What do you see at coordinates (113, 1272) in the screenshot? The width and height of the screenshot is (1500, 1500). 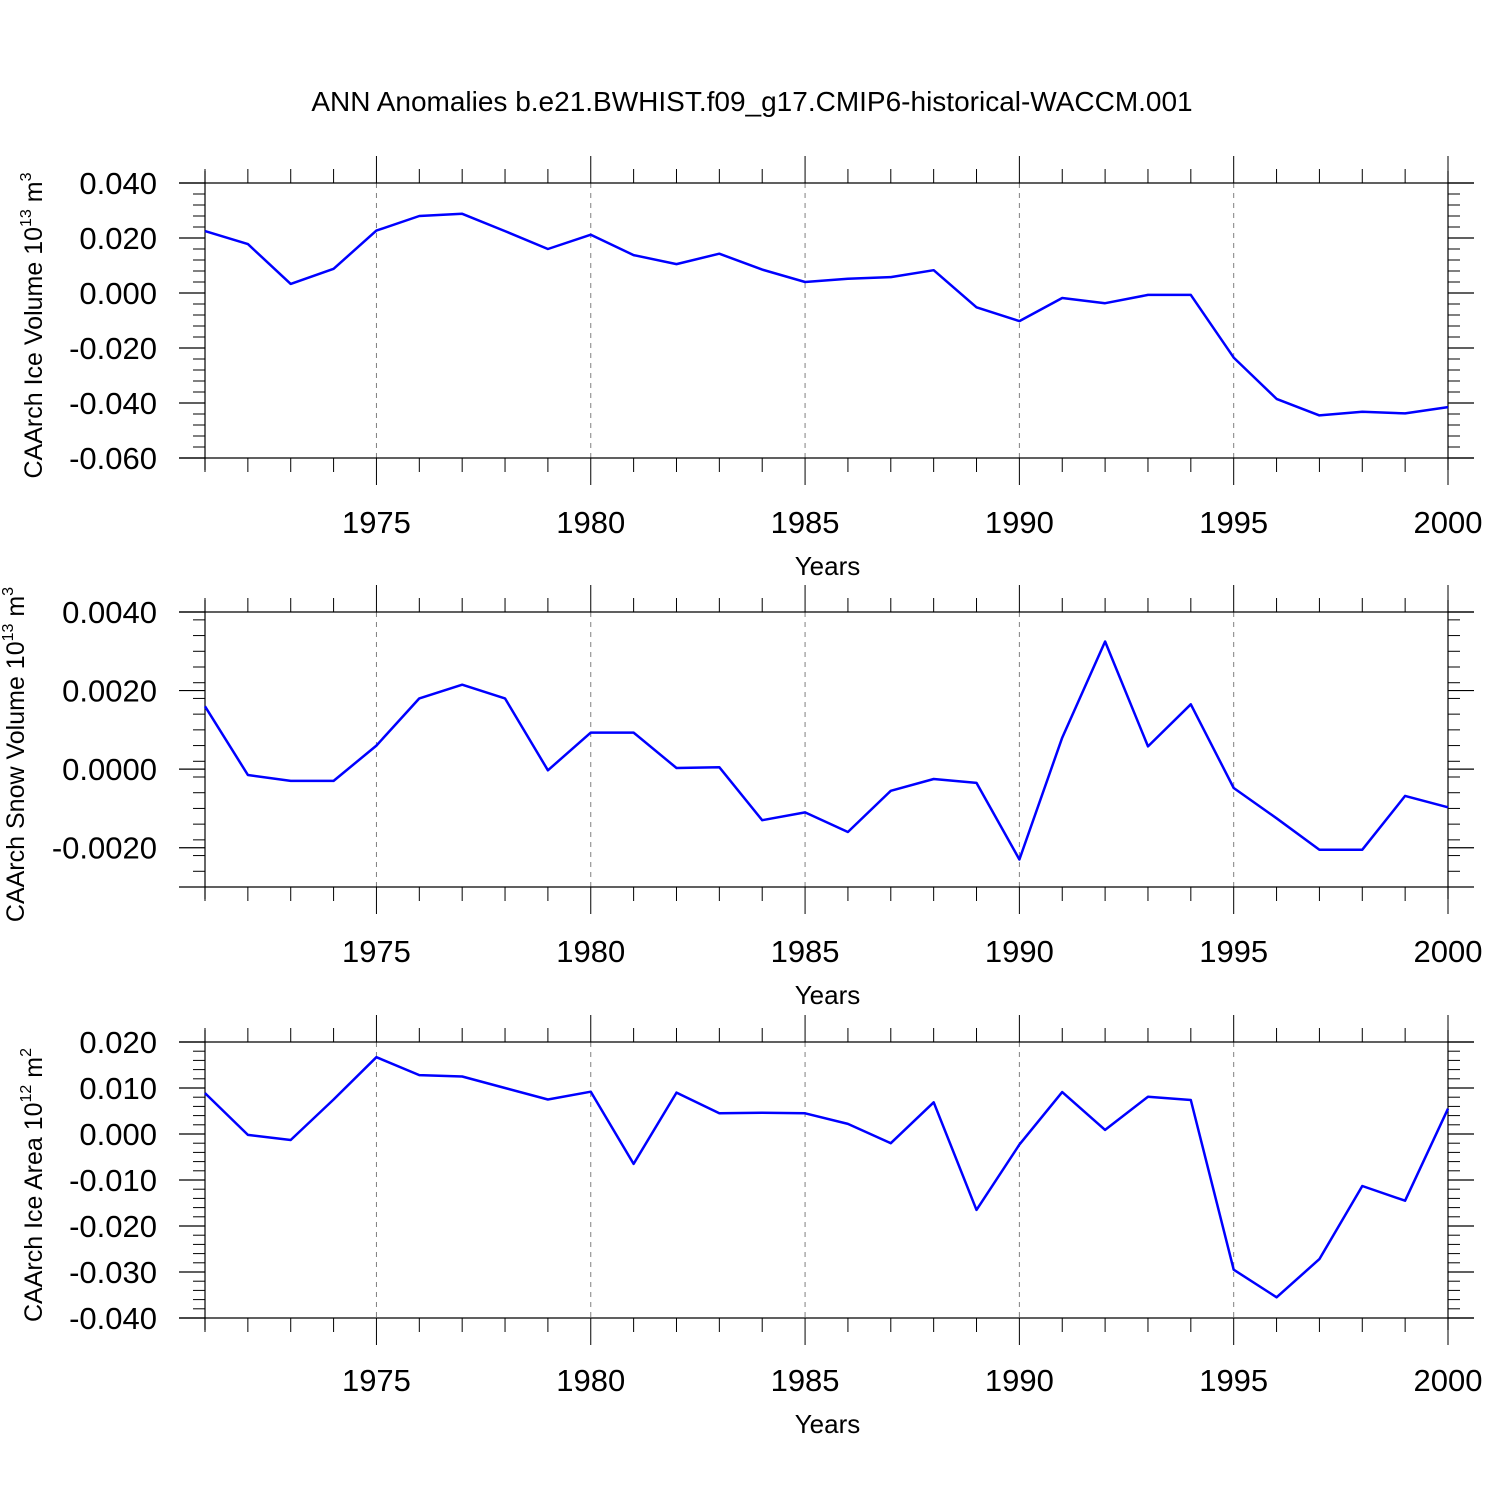 I see `y-tick-label: -0.030` at bounding box center [113, 1272].